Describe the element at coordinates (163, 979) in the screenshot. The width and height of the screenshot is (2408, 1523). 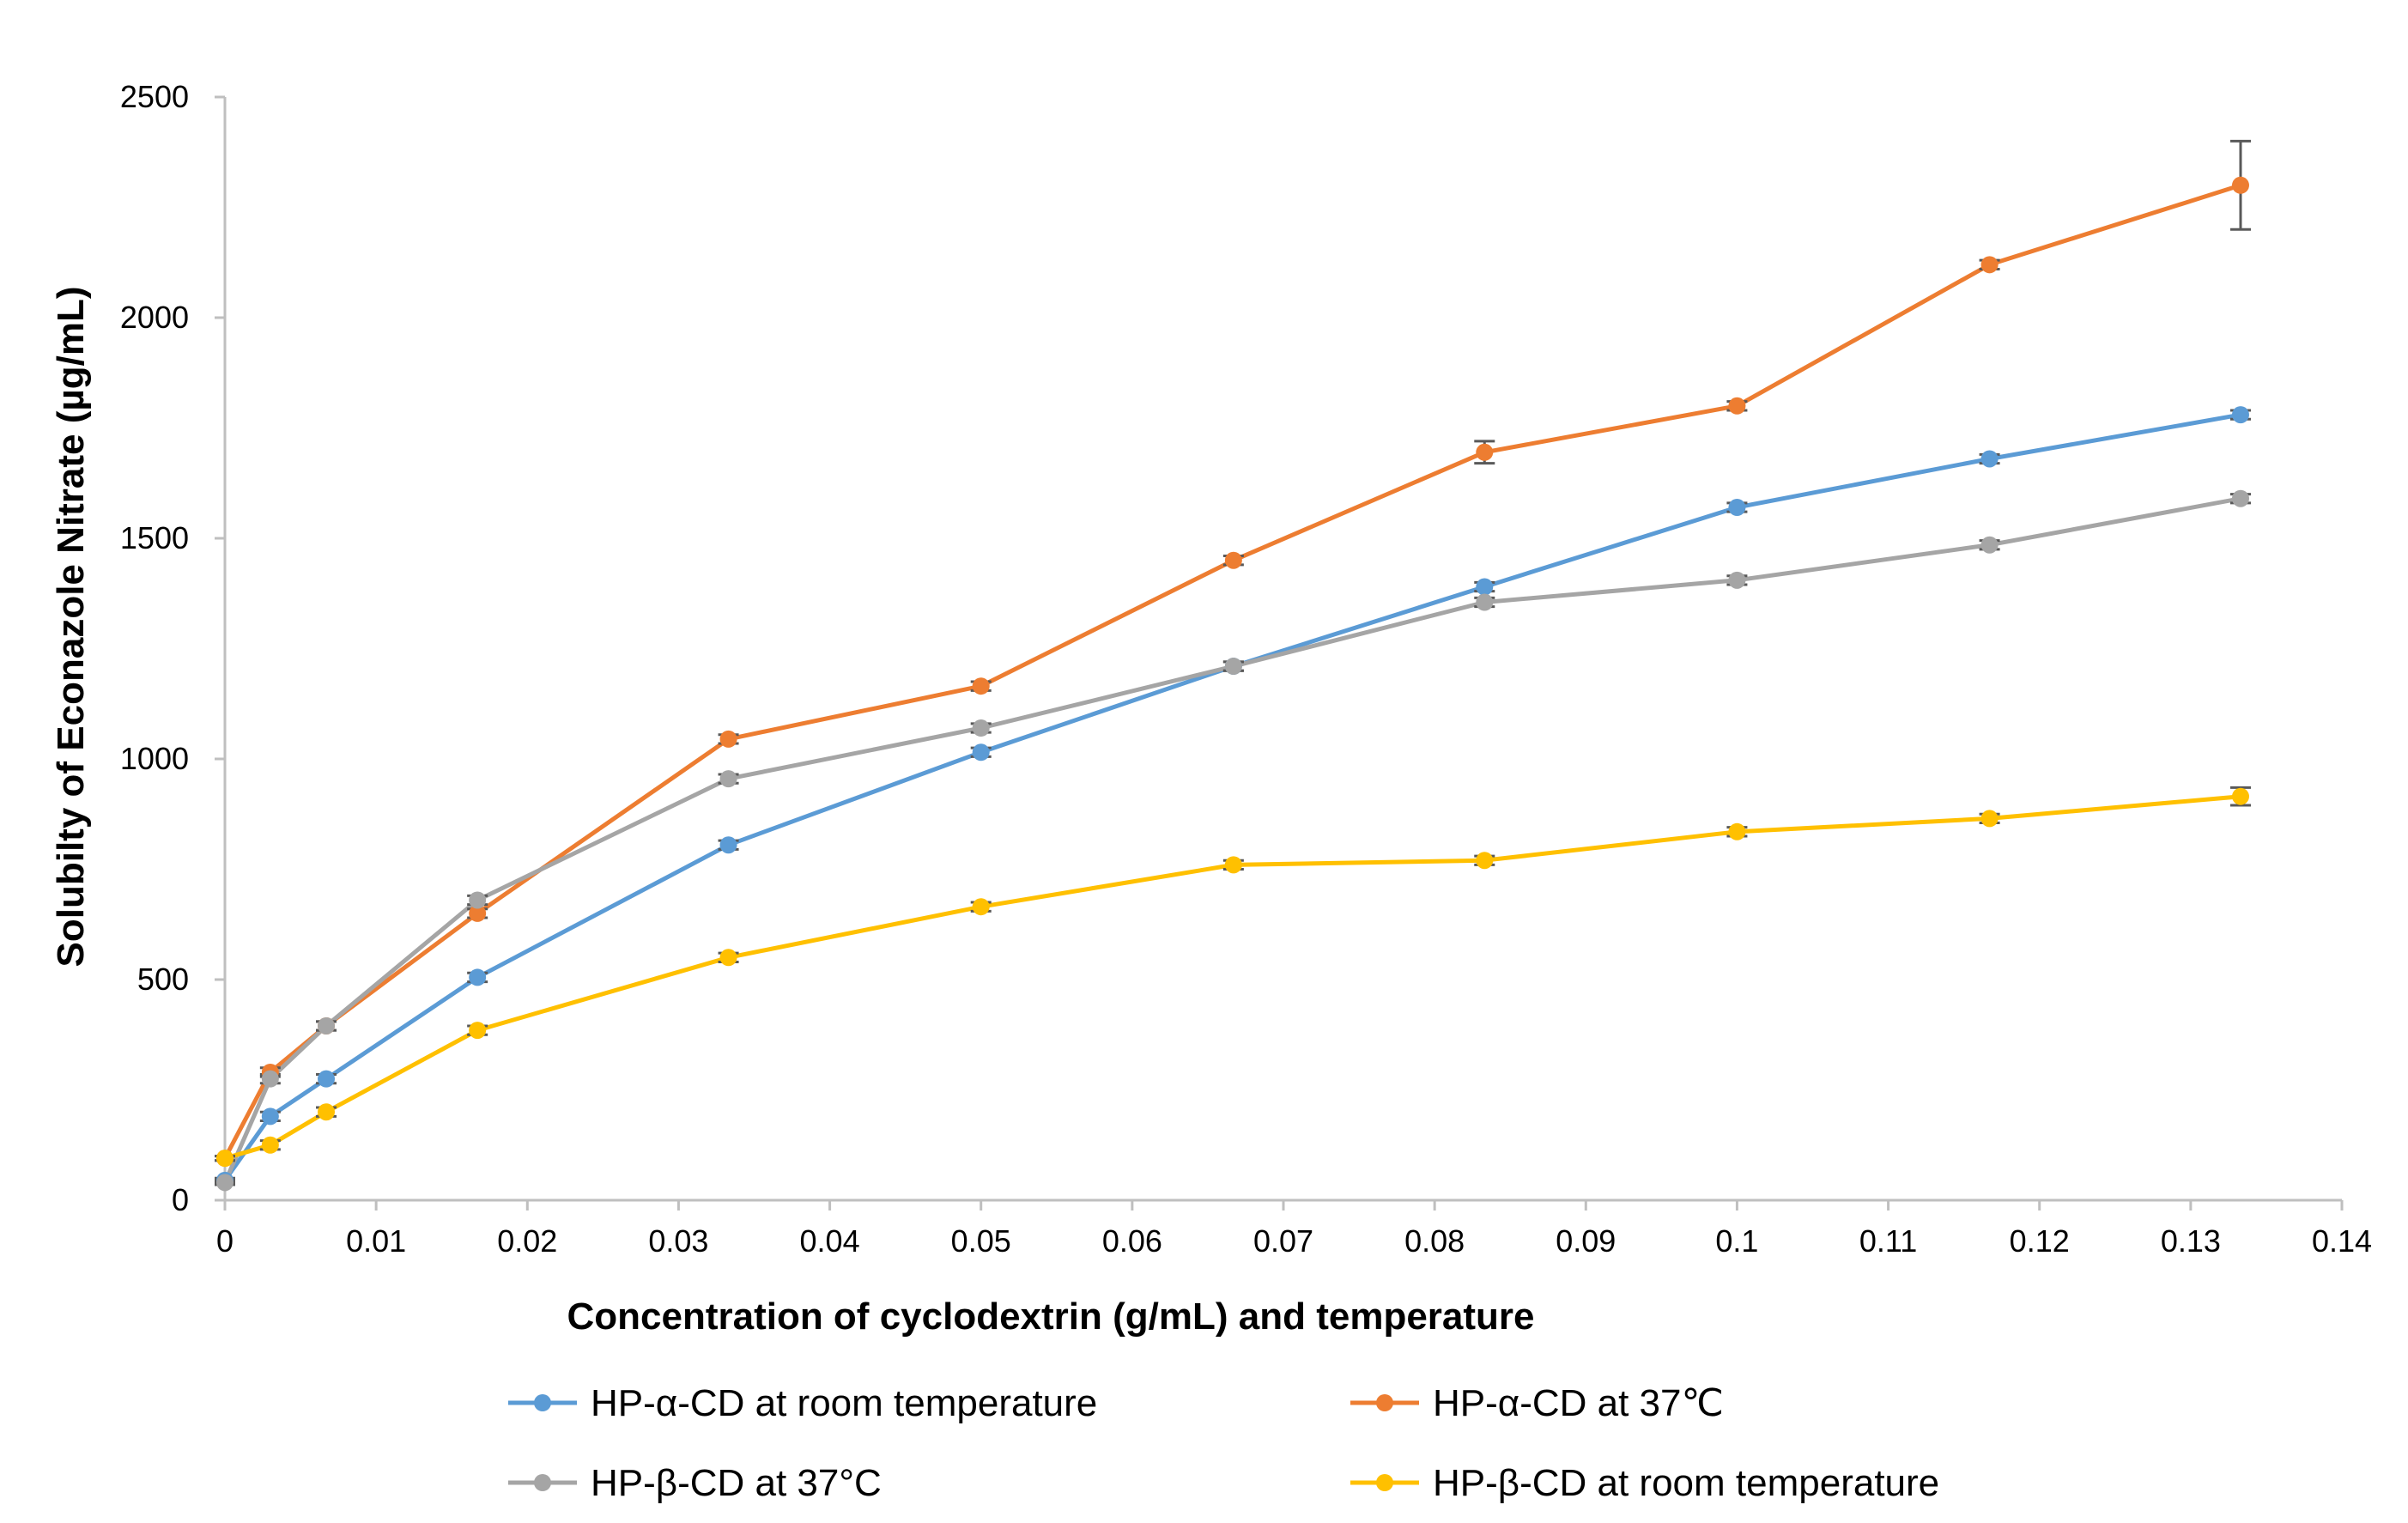
I see `y-tick-label: 500` at that location.